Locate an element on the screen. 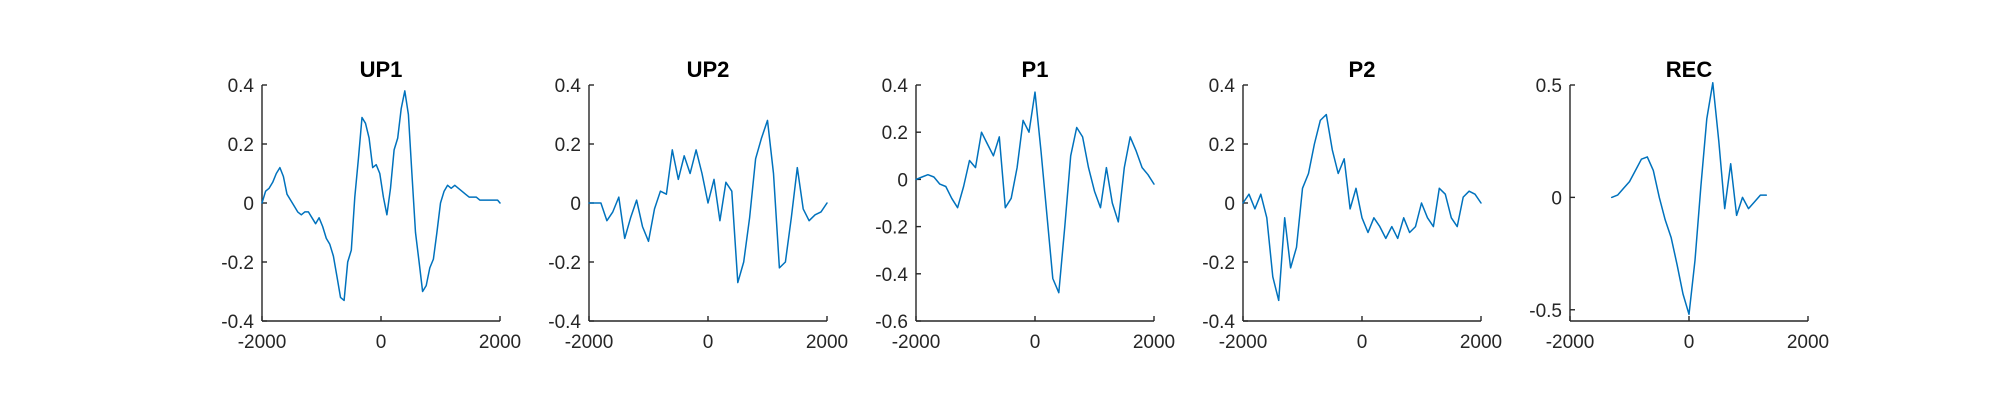  chart-panel-up2: -0.4 -0.2 0 0.2 0.4 -2000 0 2000 UP2 is located at coordinates (698, 205).